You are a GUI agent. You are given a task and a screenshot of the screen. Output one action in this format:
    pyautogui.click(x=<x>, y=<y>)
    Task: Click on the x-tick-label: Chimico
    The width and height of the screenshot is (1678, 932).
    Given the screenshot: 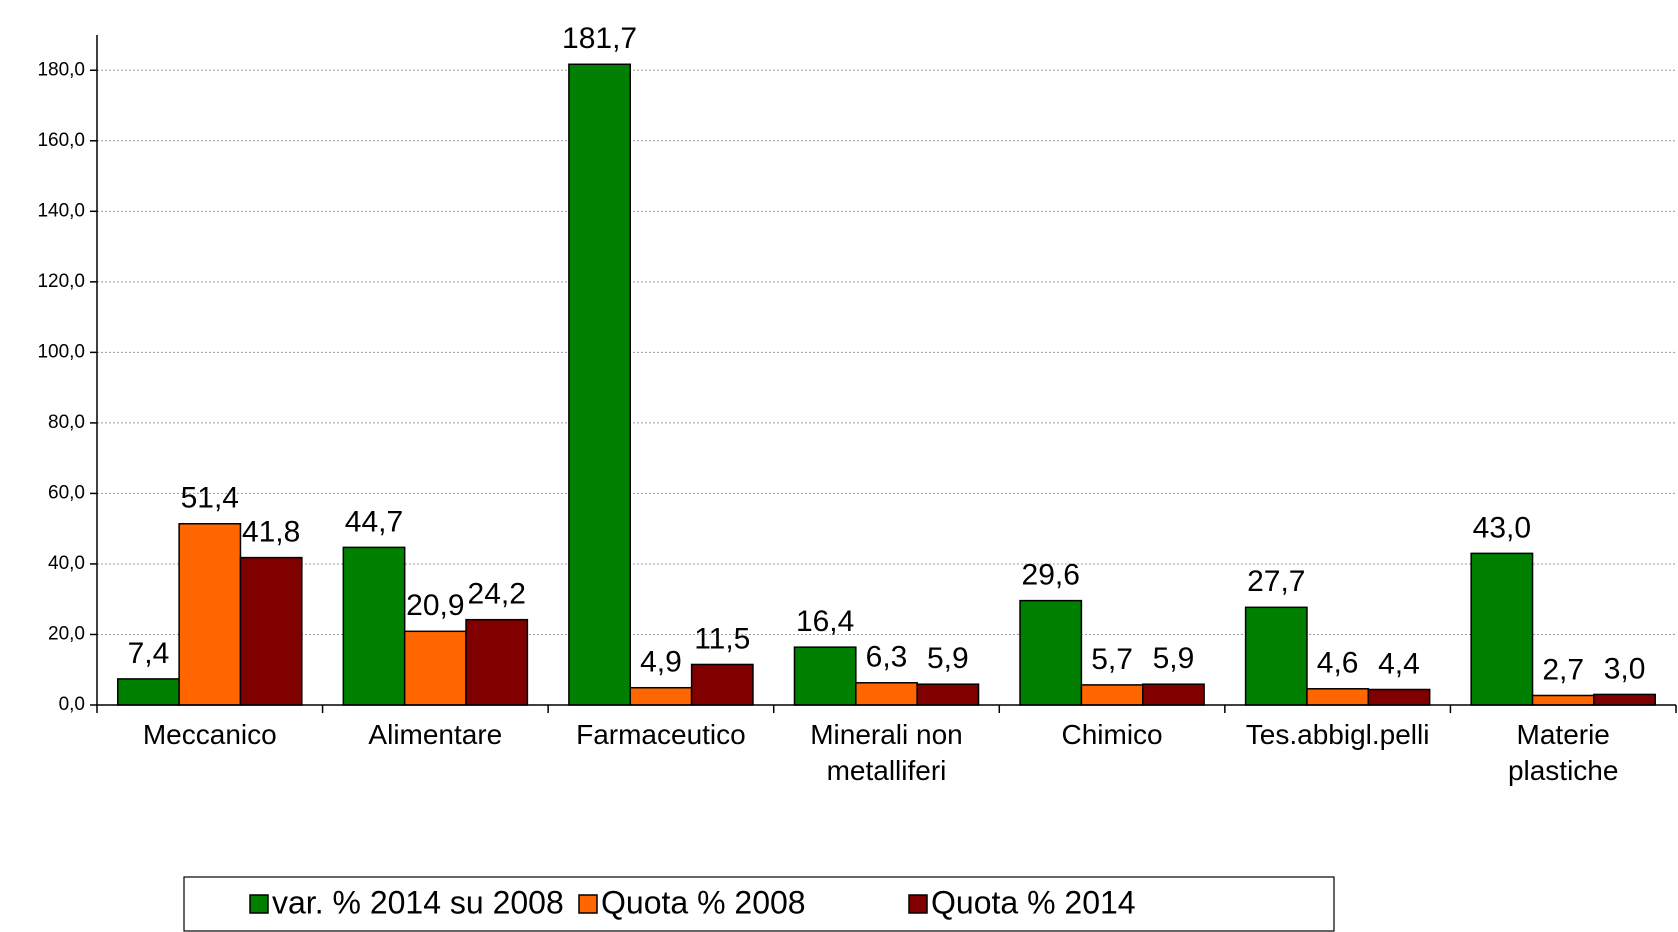 What is the action you would take?
    pyautogui.click(x=1112, y=734)
    